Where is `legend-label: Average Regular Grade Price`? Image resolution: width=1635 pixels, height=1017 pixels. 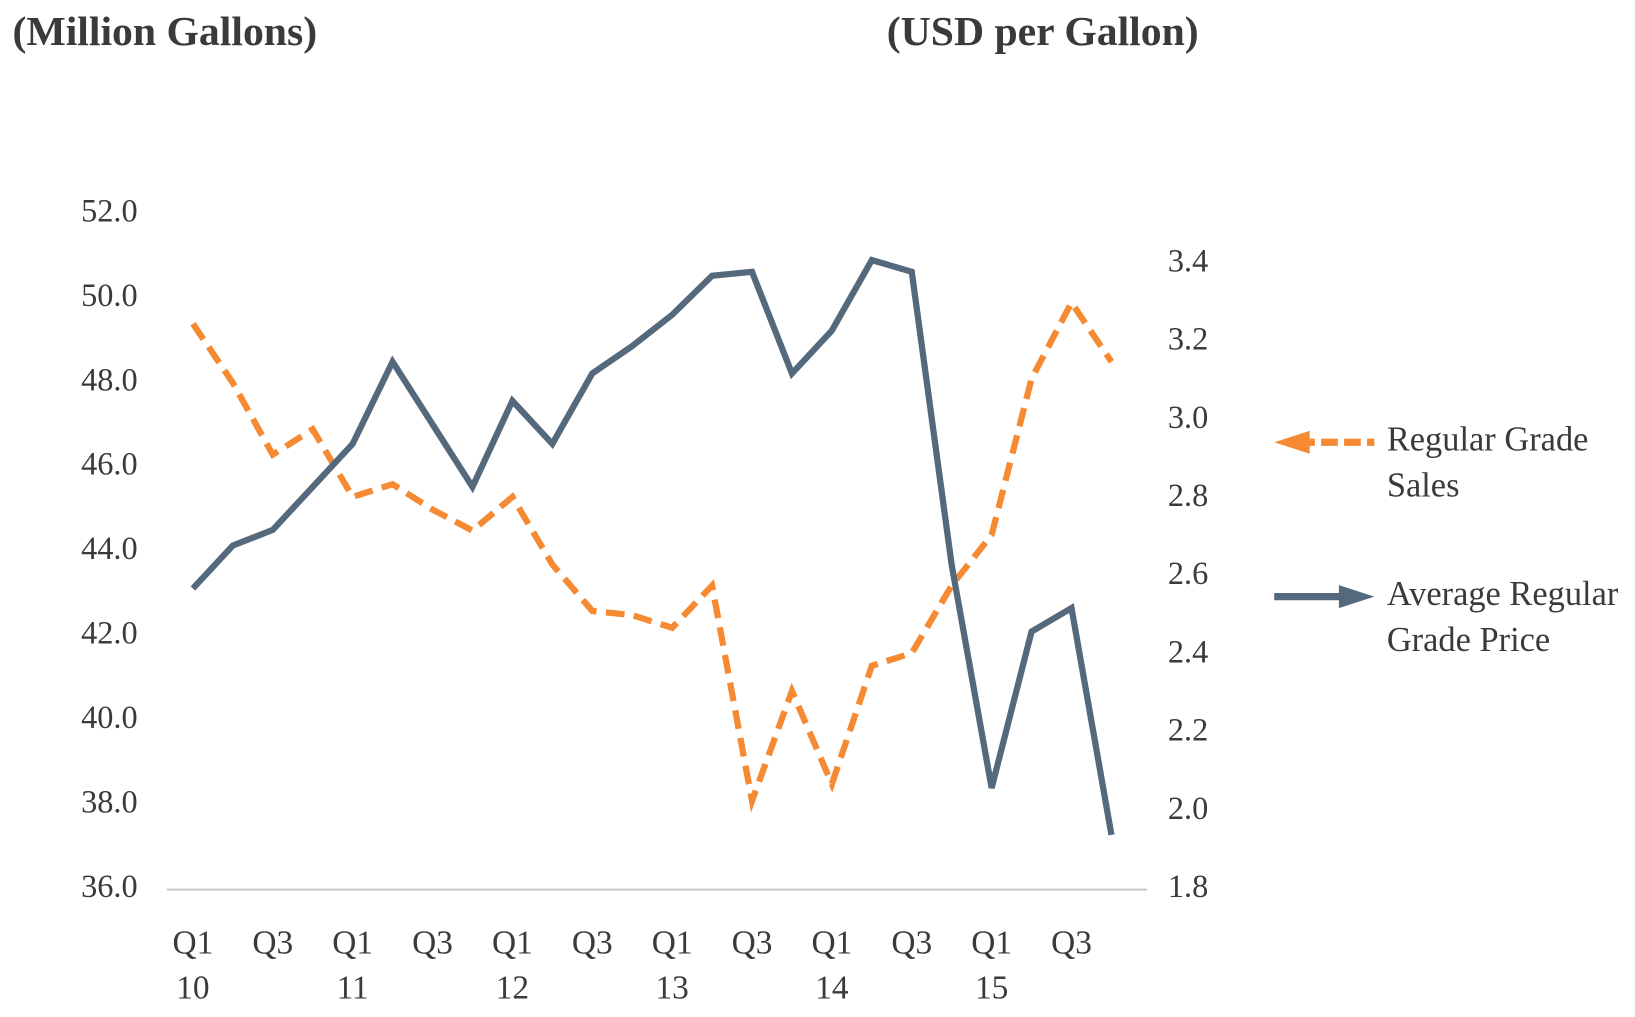
legend-label: Average Regular Grade Price is located at coordinates (1502, 617).